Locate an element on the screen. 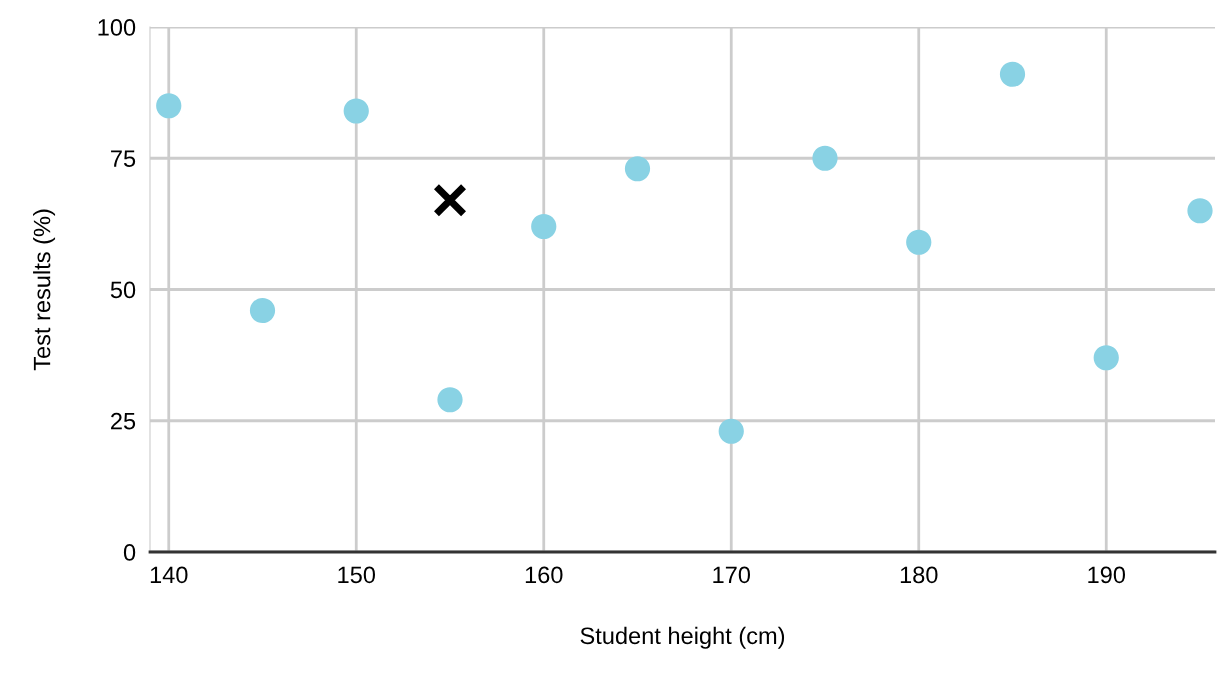  y-tick-label: 75 is located at coordinates (123, 159).